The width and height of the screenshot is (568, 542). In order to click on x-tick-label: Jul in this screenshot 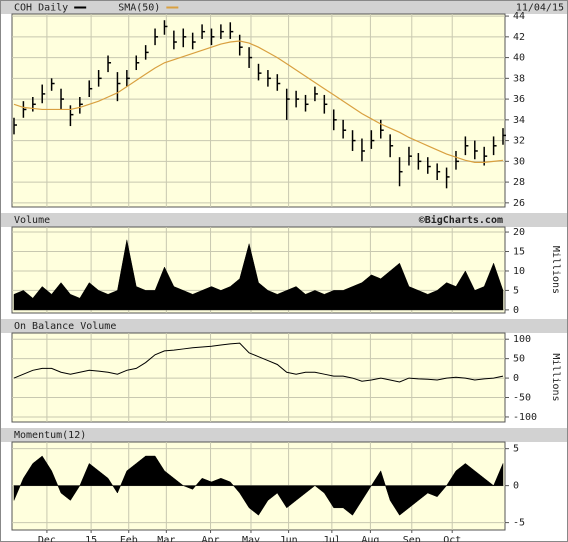, I will do `click(332, 538)`.